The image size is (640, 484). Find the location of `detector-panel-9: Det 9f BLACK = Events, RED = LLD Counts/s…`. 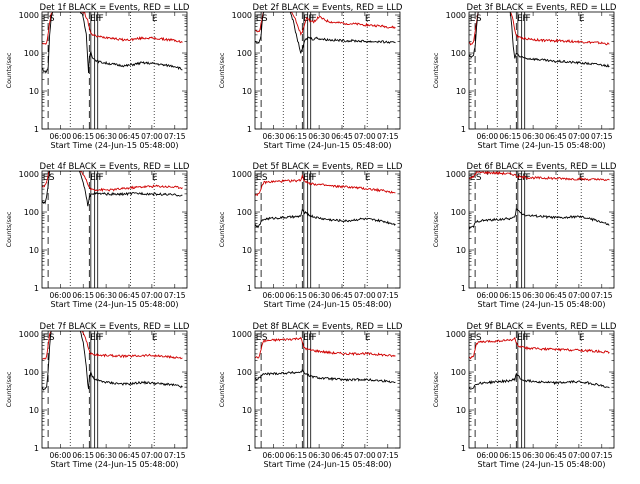

detector-panel-9: Det 9f BLACK = Events, RED = LLD Counts/s… is located at coordinates (524, 395).